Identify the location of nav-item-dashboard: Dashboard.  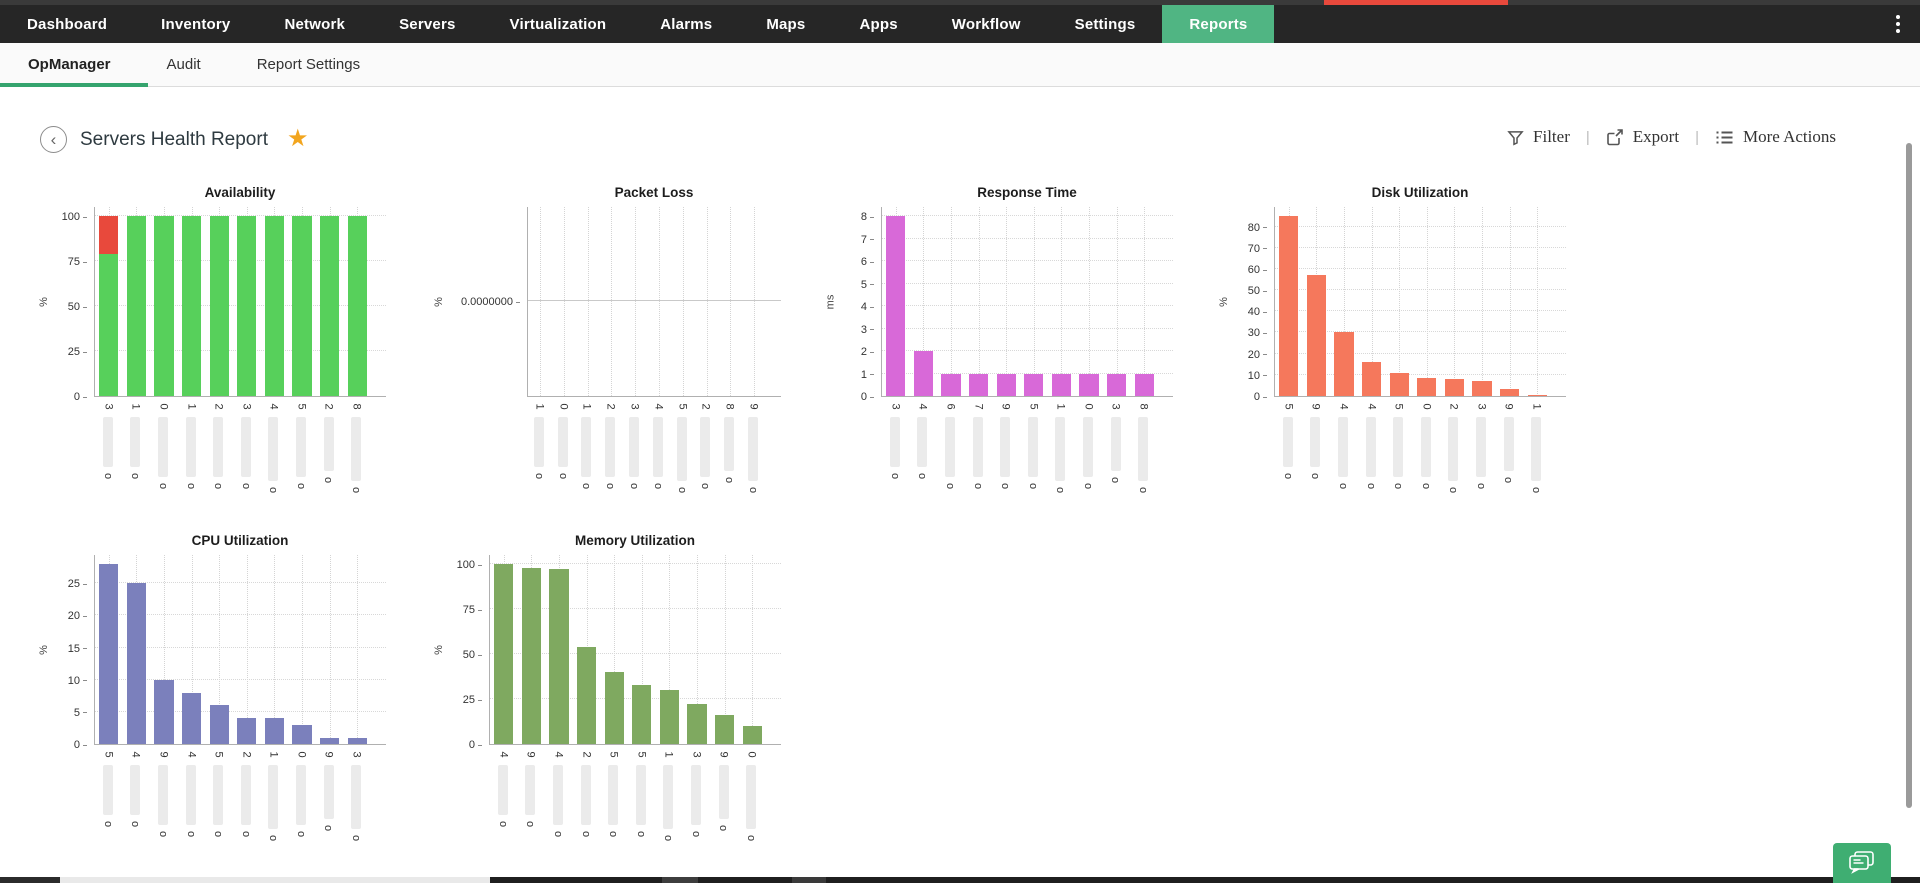
(67, 24).